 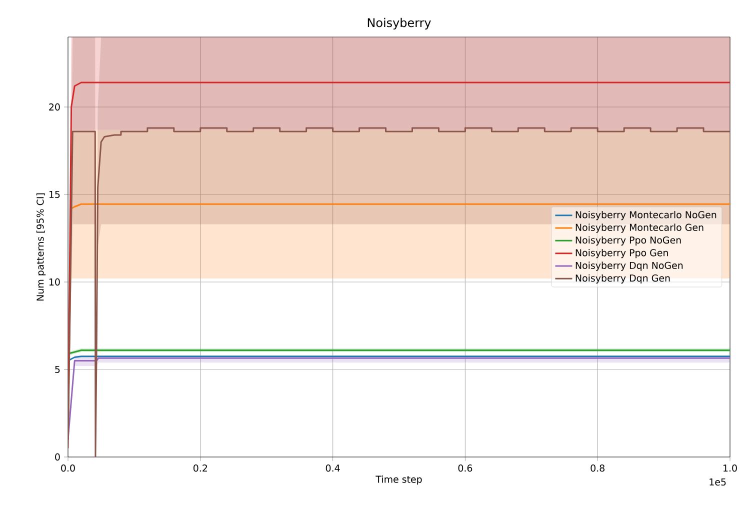 I want to click on legend-label: Noisyberry Dqn NoGen, so click(x=629, y=266).